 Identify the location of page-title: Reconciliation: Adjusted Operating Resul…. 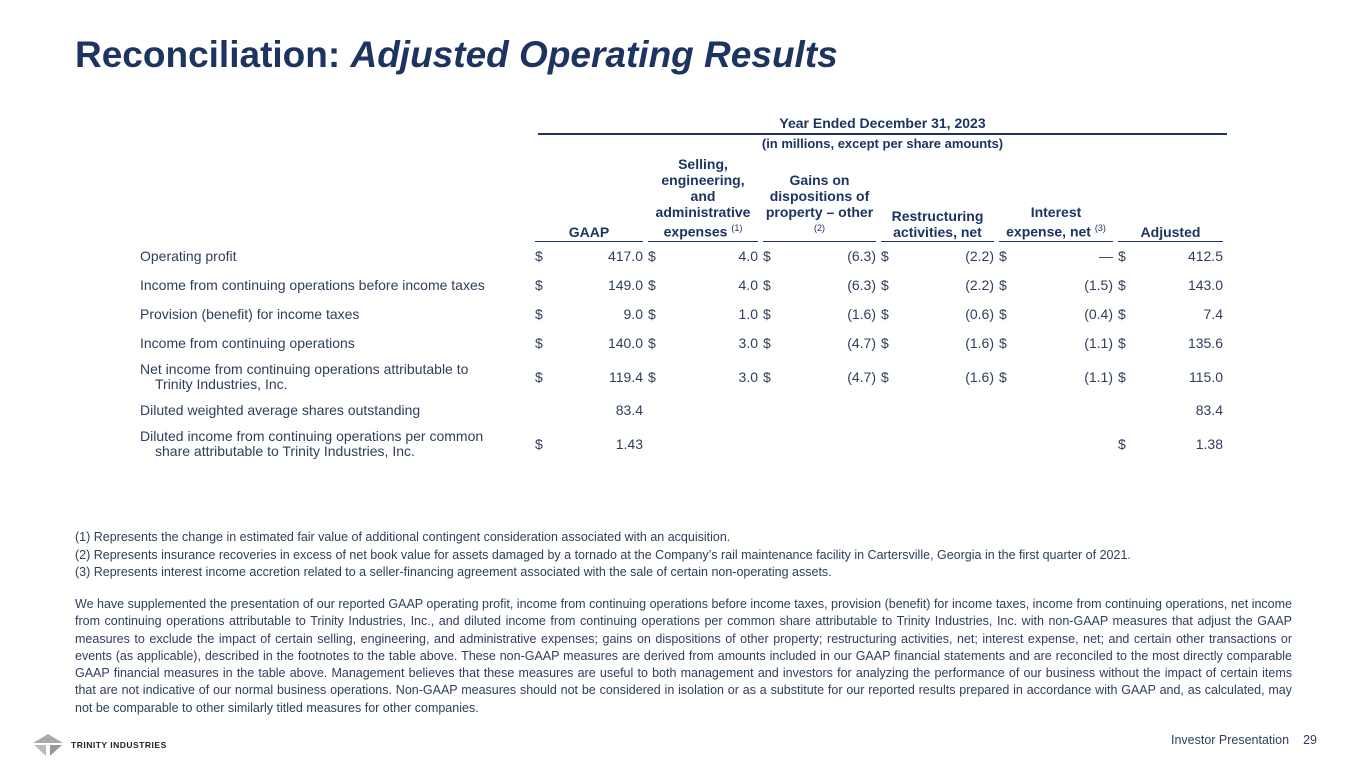
(456, 54).